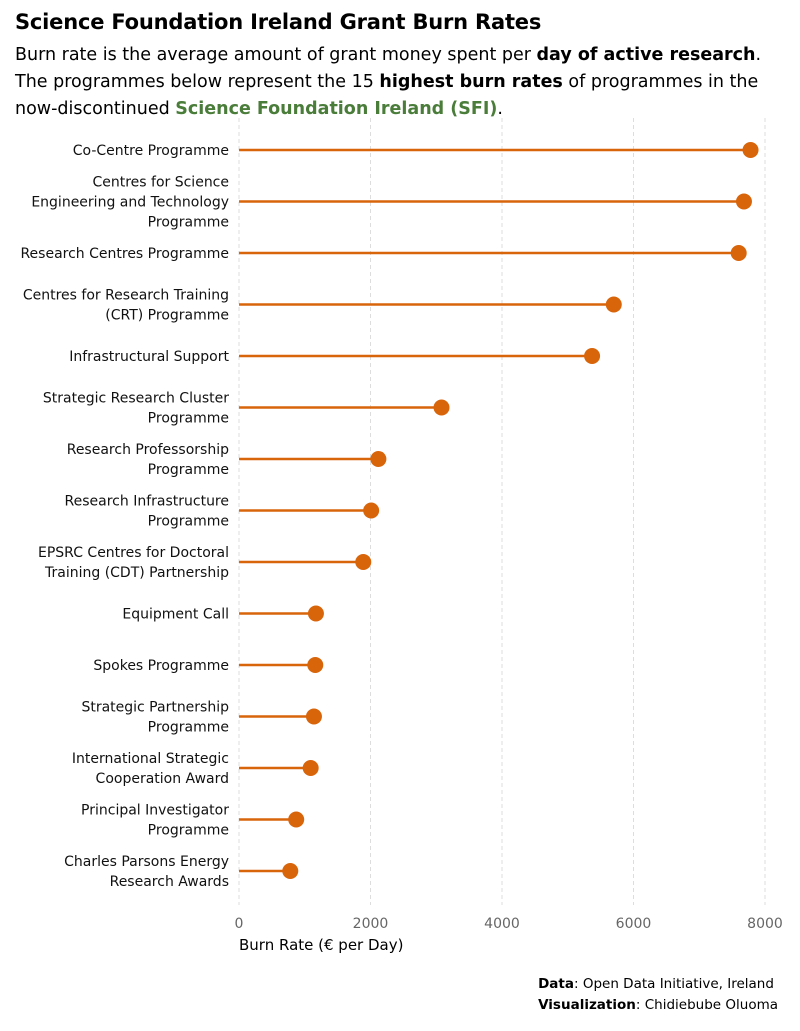  What do you see at coordinates (706, 1005) in the screenshot?
I see `caption-viz-value: : Chidiebube Oluoma` at bounding box center [706, 1005].